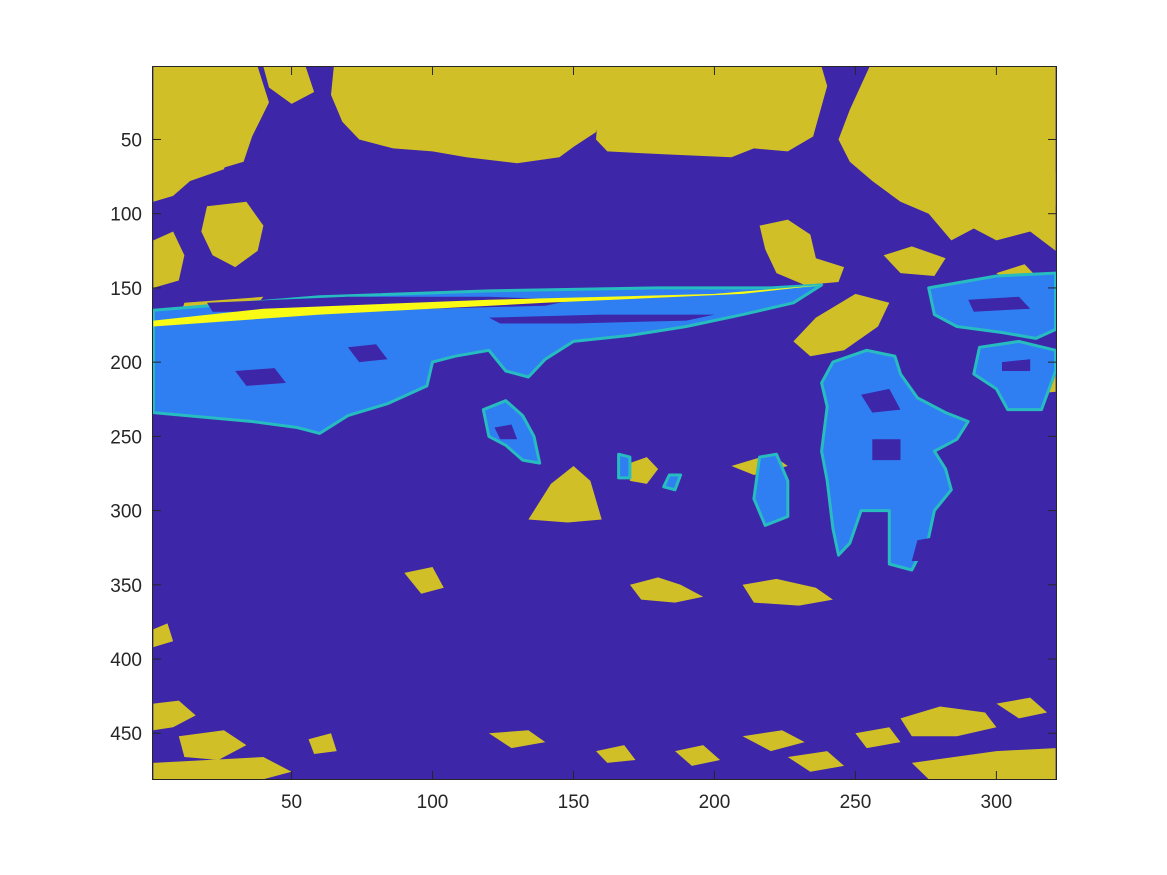 The height and width of the screenshot is (875, 1167). What do you see at coordinates (433, 802) in the screenshot?
I see `x-tick-label: 100` at bounding box center [433, 802].